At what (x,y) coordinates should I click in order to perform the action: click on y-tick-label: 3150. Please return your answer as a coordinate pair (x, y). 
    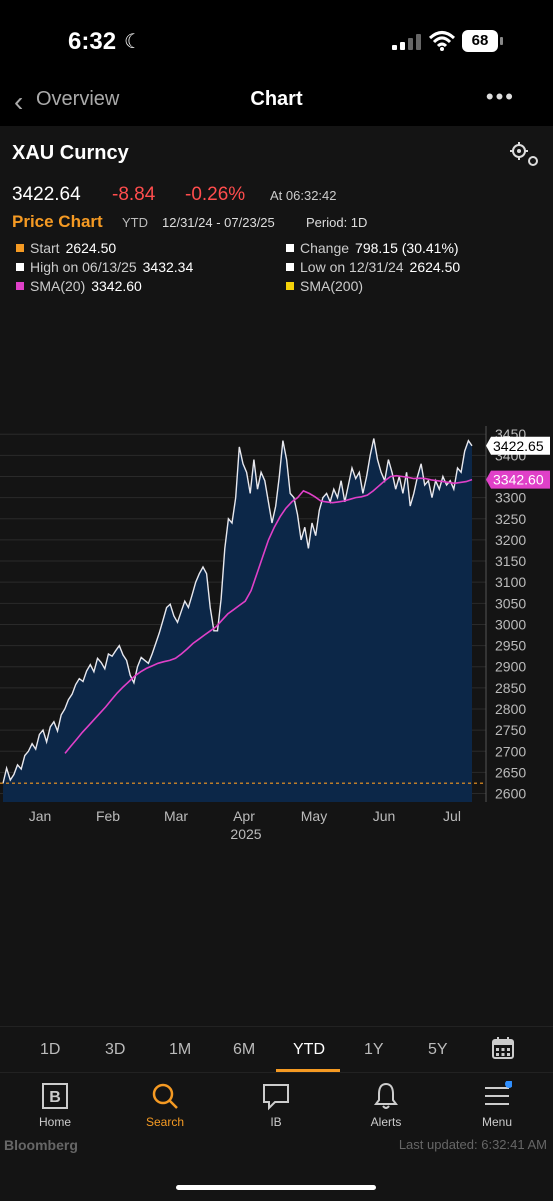
    Looking at the image, I should click on (510, 561).